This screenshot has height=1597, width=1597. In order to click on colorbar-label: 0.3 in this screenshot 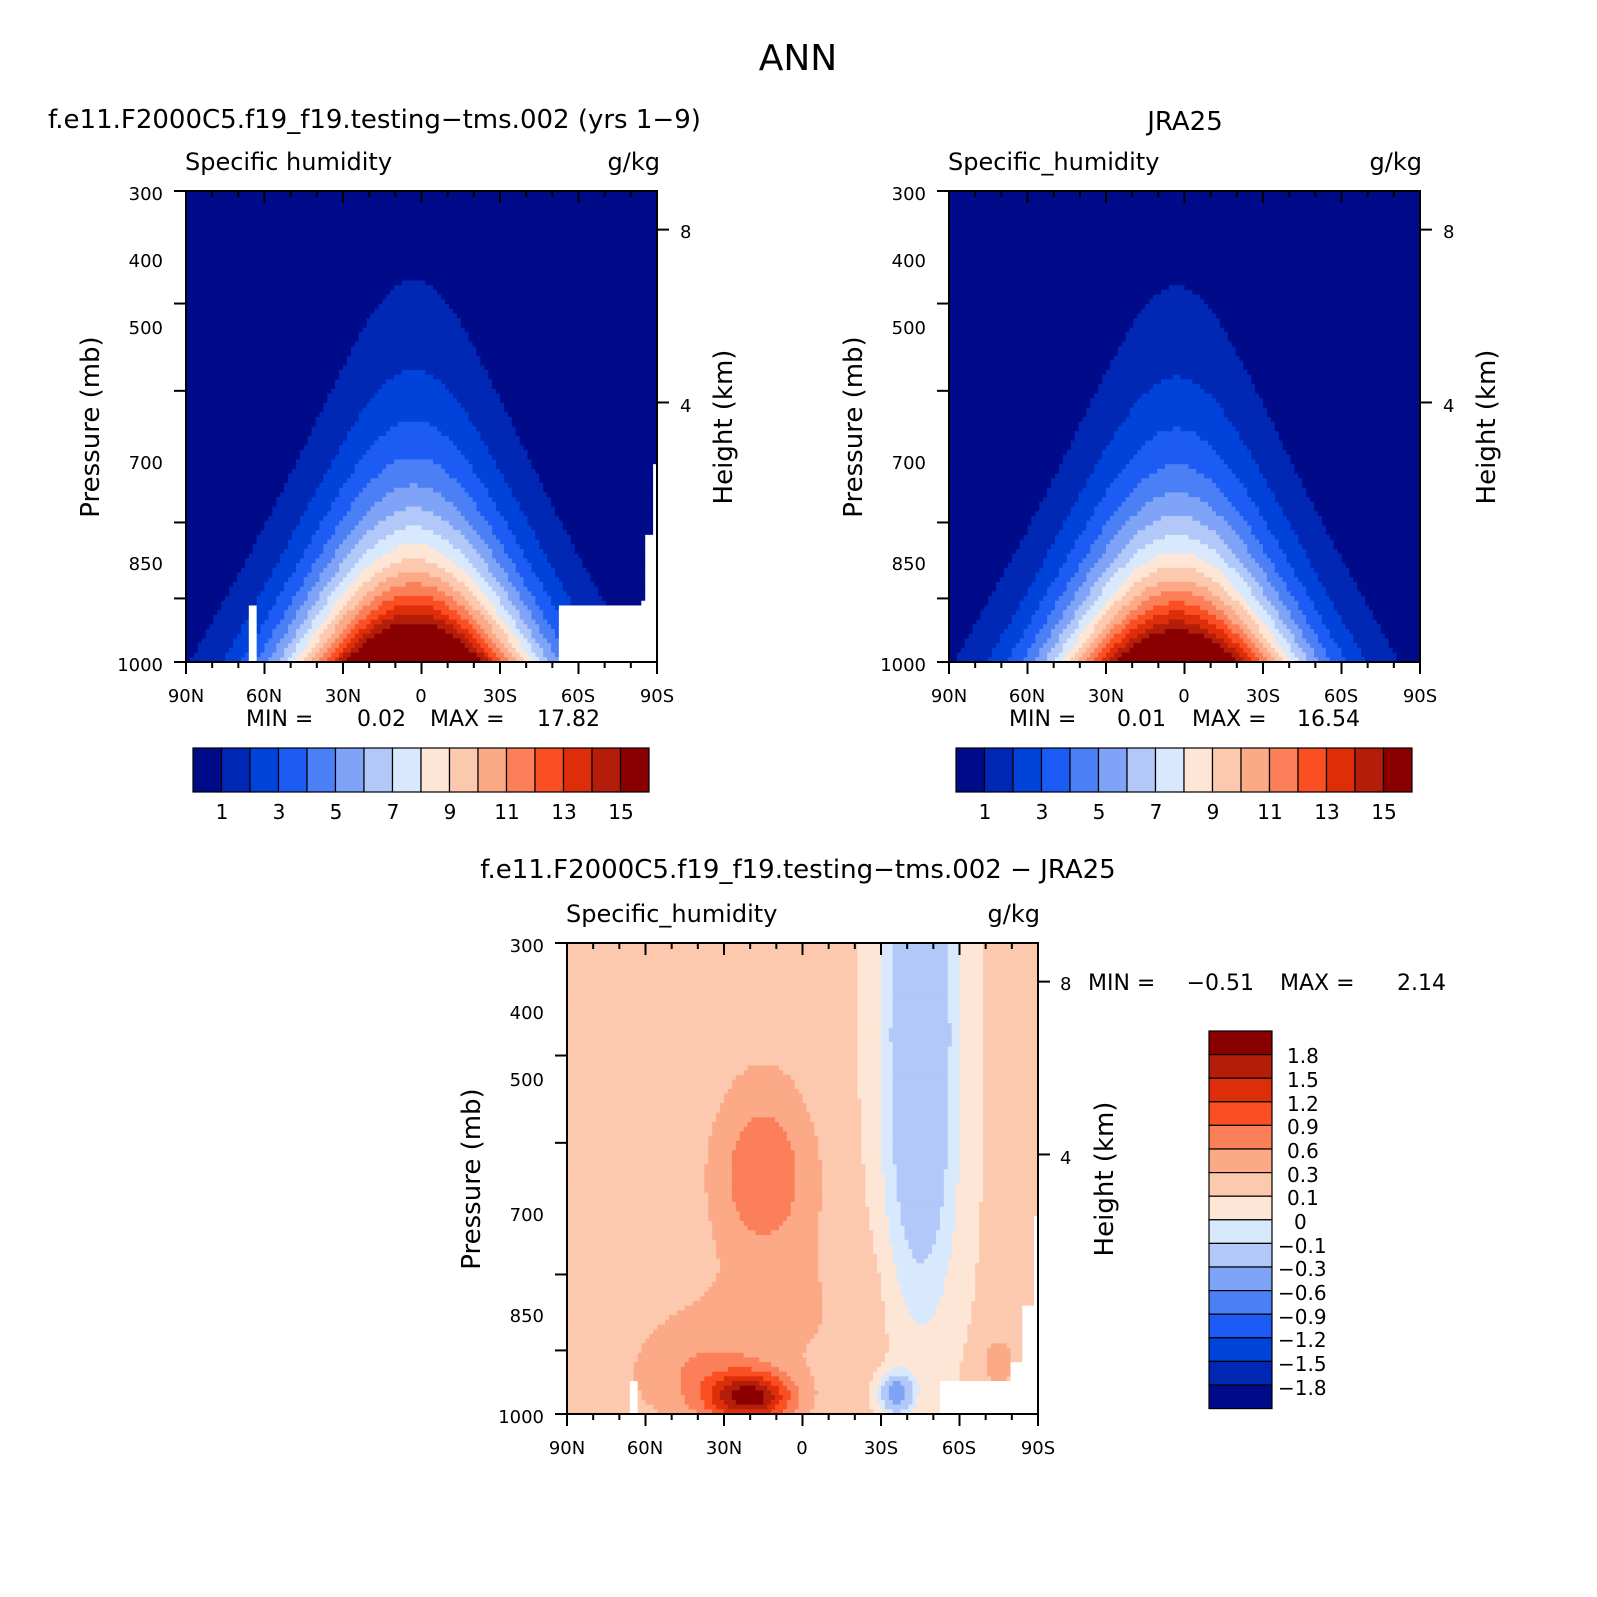, I will do `click(1303, 1175)`.